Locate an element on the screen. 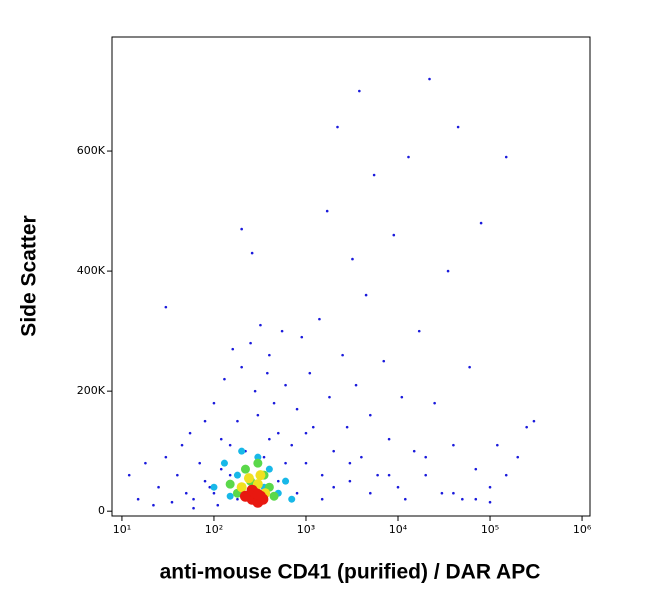 Image resolution: width=650 pixels, height=599 pixels. x-axis-title: anti-mouse CD41 (purified) / DAR APC is located at coordinates (350, 572).